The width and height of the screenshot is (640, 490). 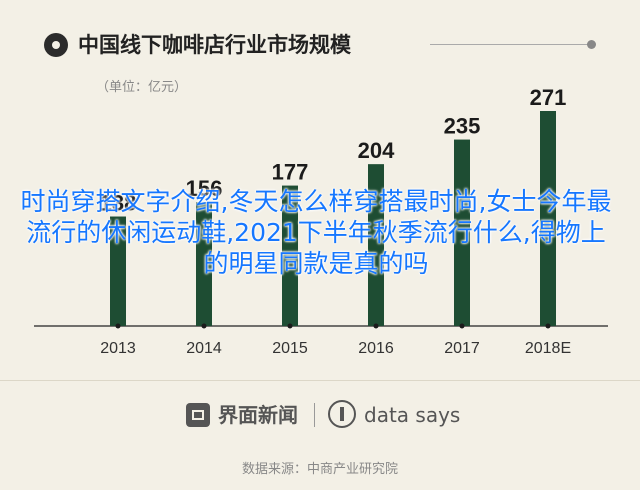 What do you see at coordinates (591, 44) in the screenshot?
I see `title-end-dot` at bounding box center [591, 44].